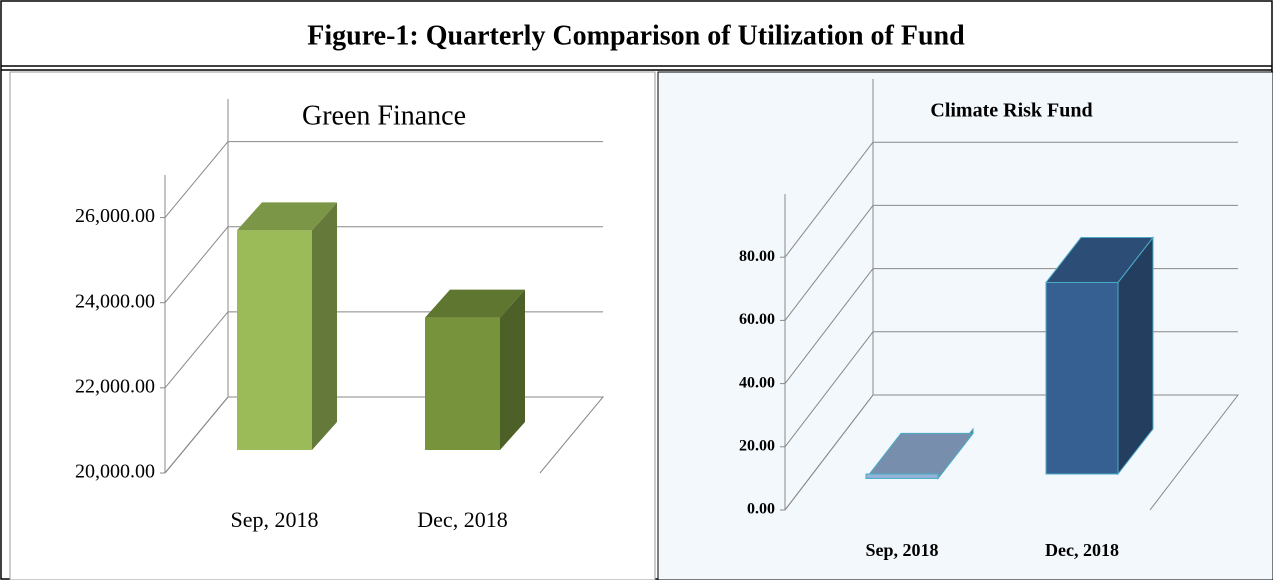  Describe the element at coordinates (757, 382) in the screenshot. I see `y-tick-label: 40.00` at that location.